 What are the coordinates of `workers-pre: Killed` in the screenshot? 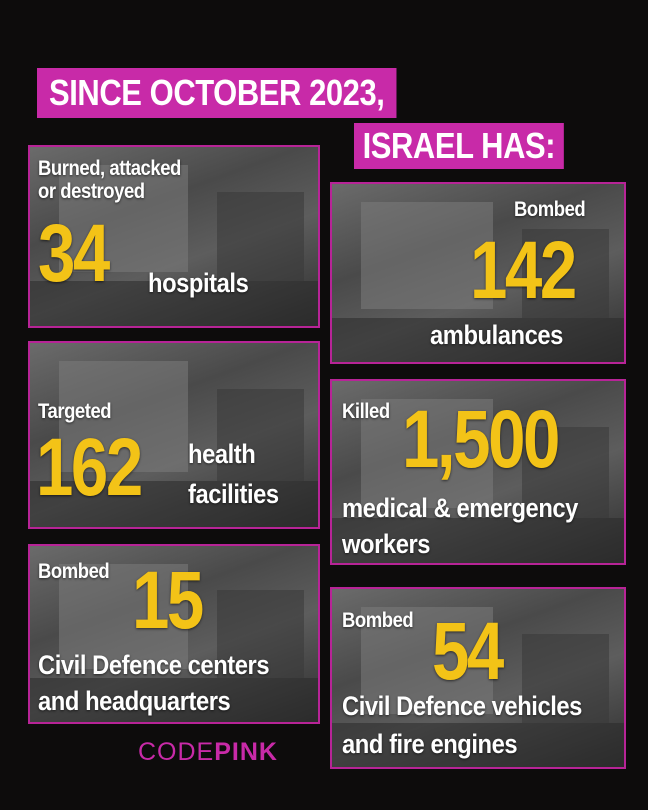 It's located at (366, 411).